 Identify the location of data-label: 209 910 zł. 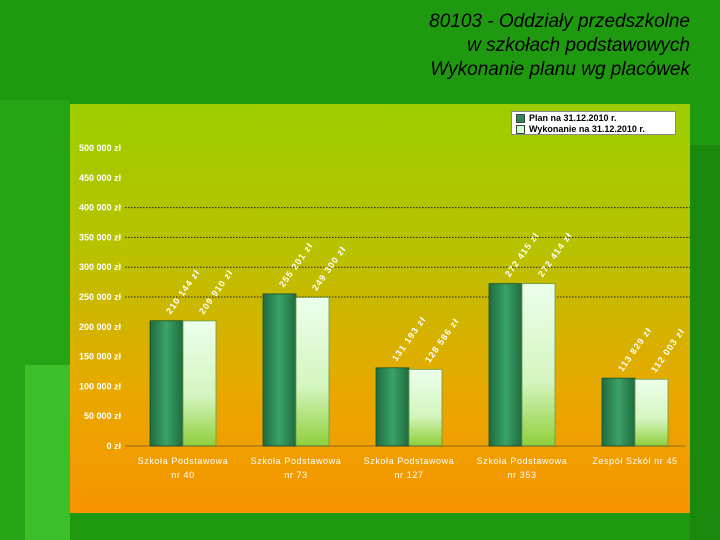
(216, 292).